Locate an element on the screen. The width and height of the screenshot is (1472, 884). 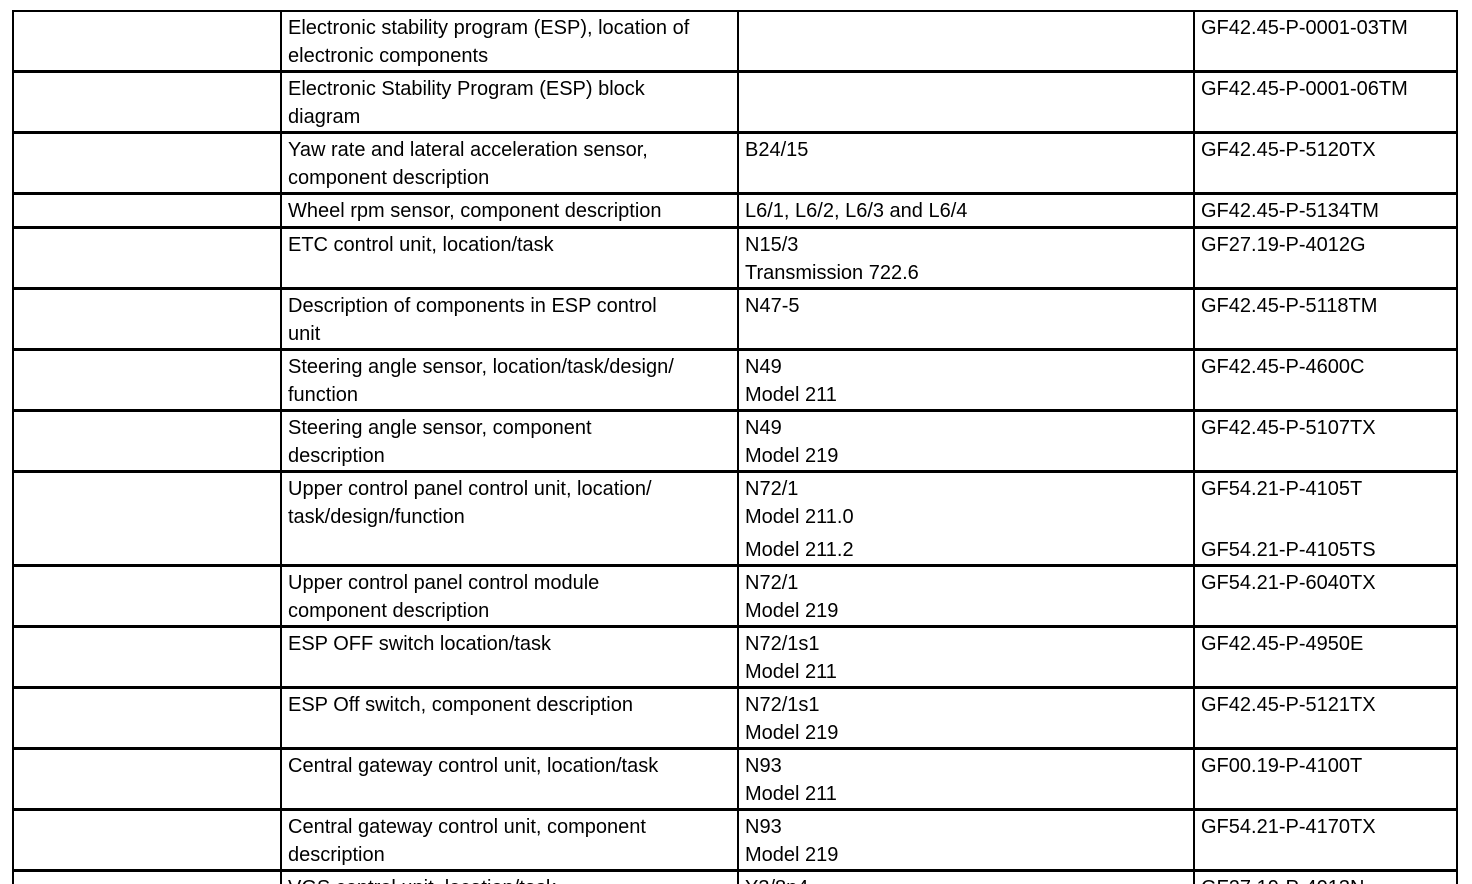
doc-number-cell: GF27.19-P-4013N is located at coordinates (1325, 876).